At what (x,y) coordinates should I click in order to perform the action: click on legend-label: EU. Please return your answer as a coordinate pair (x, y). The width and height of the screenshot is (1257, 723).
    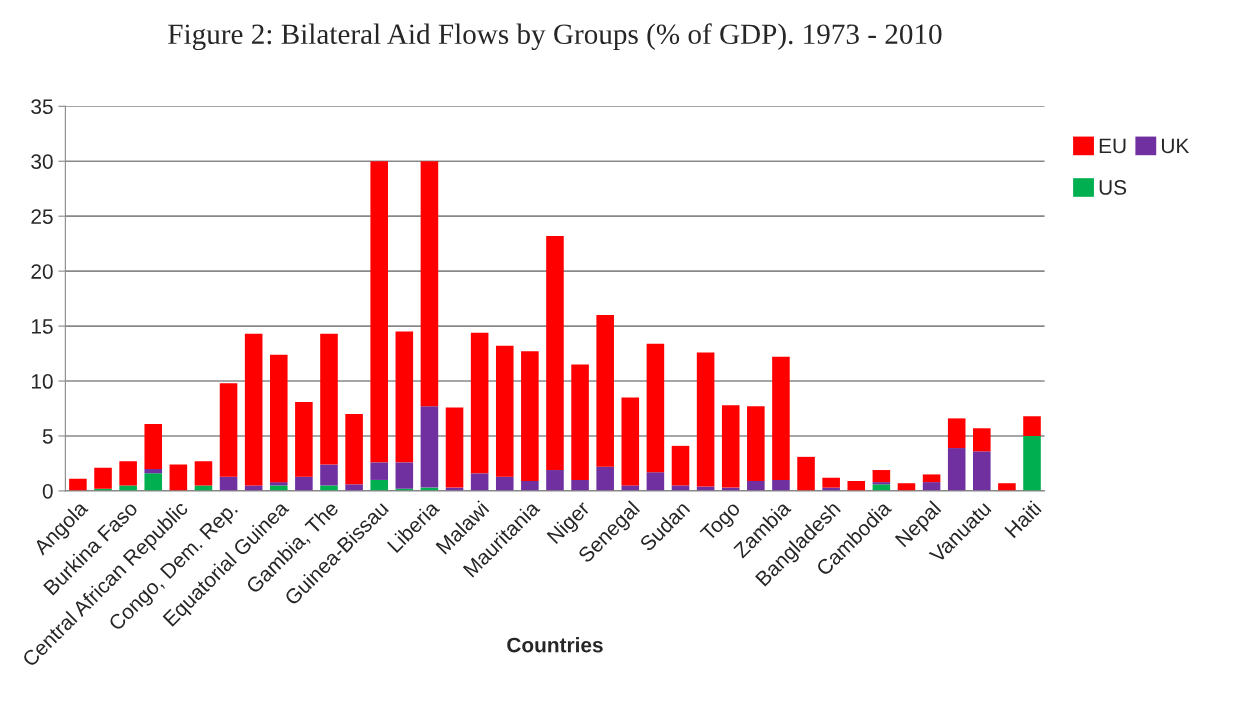
    Looking at the image, I should click on (1112, 146).